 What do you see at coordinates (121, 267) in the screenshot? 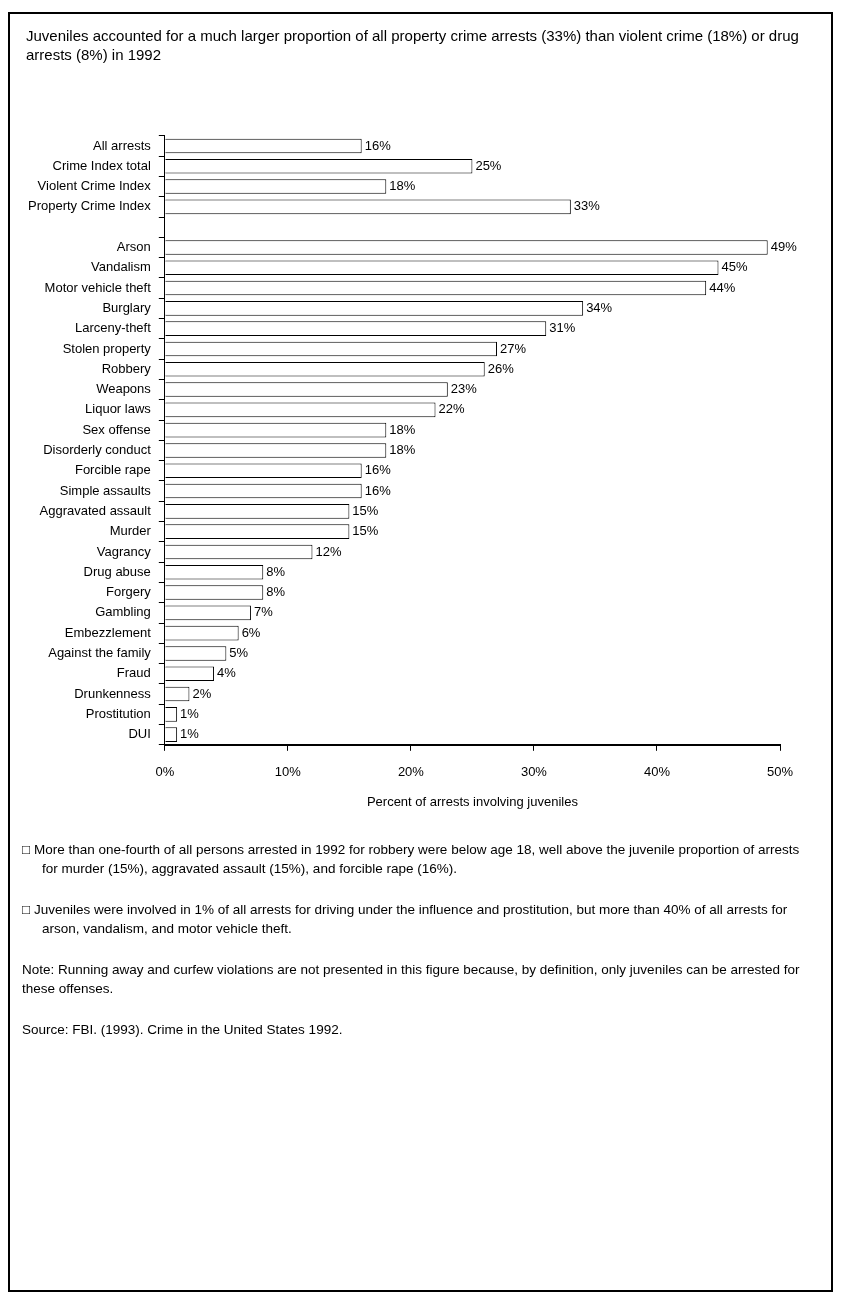
I see `y-tick-label: Vandalism` at bounding box center [121, 267].